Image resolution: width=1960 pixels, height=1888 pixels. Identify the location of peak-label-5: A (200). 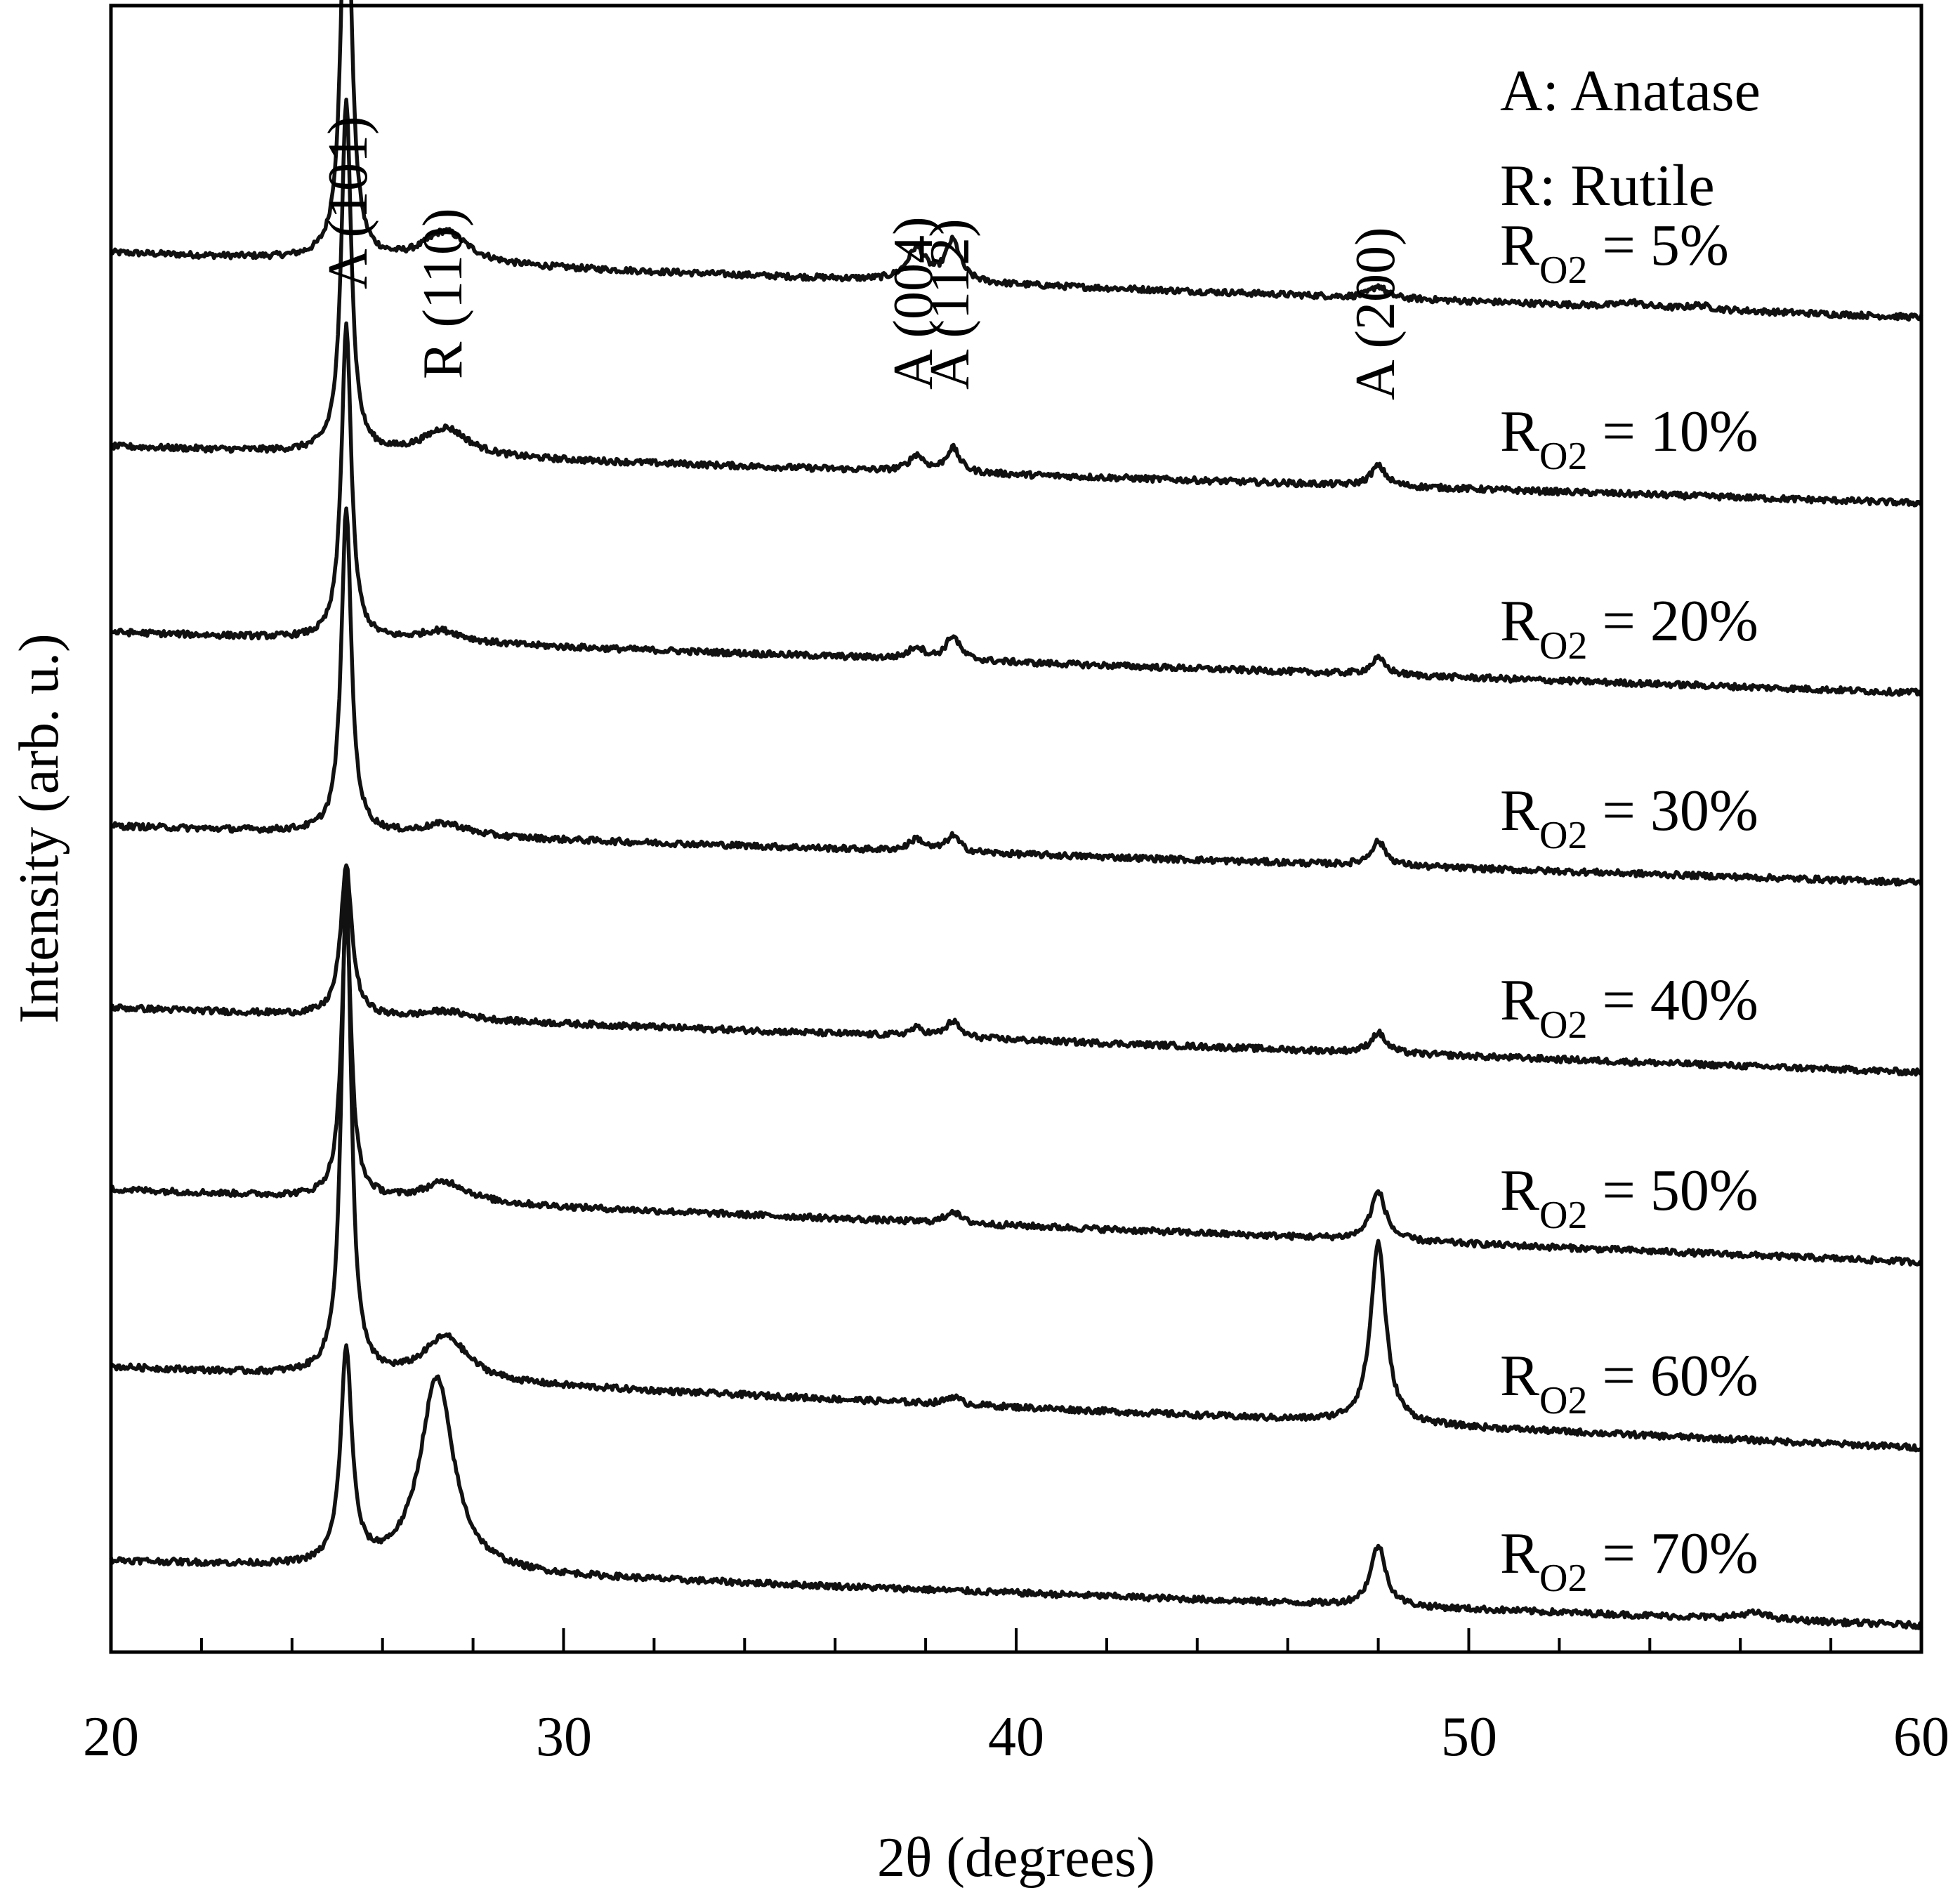
(1376, 313).